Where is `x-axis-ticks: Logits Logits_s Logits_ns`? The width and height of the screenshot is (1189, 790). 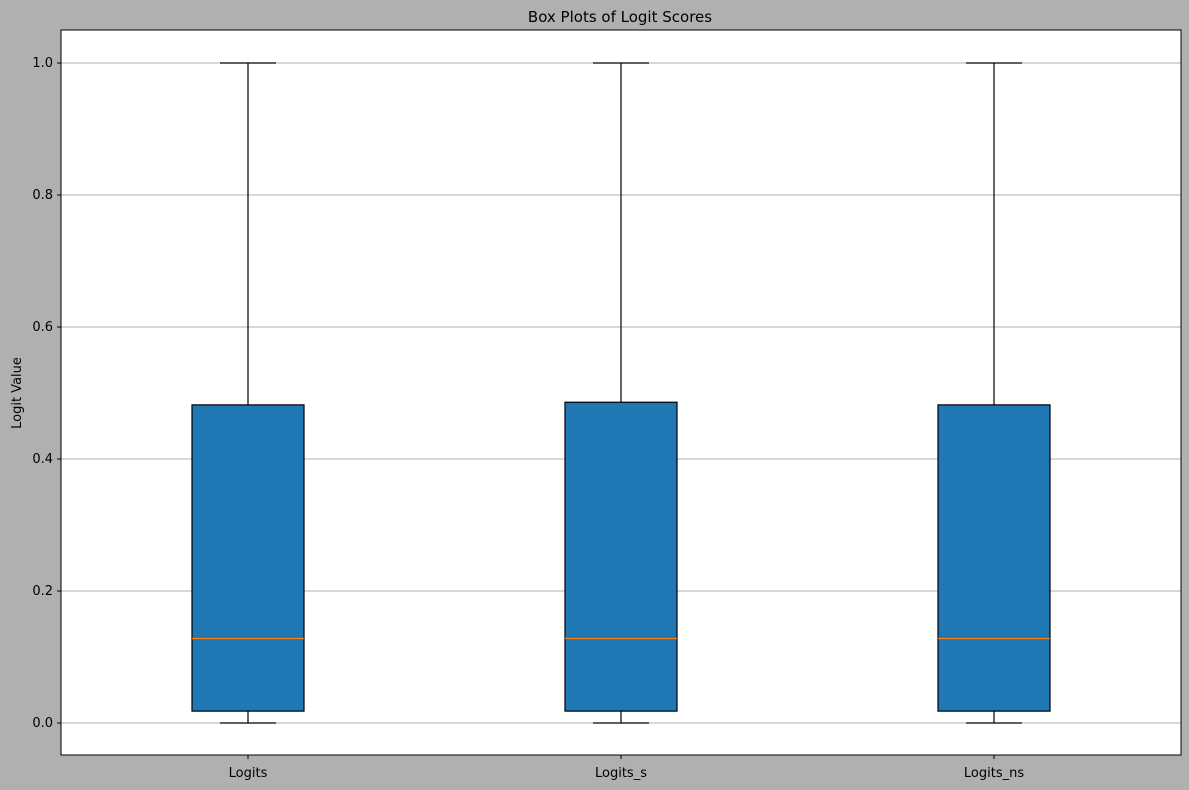
x-axis-ticks: Logits Logits_s Logits_ns is located at coordinates (626, 768).